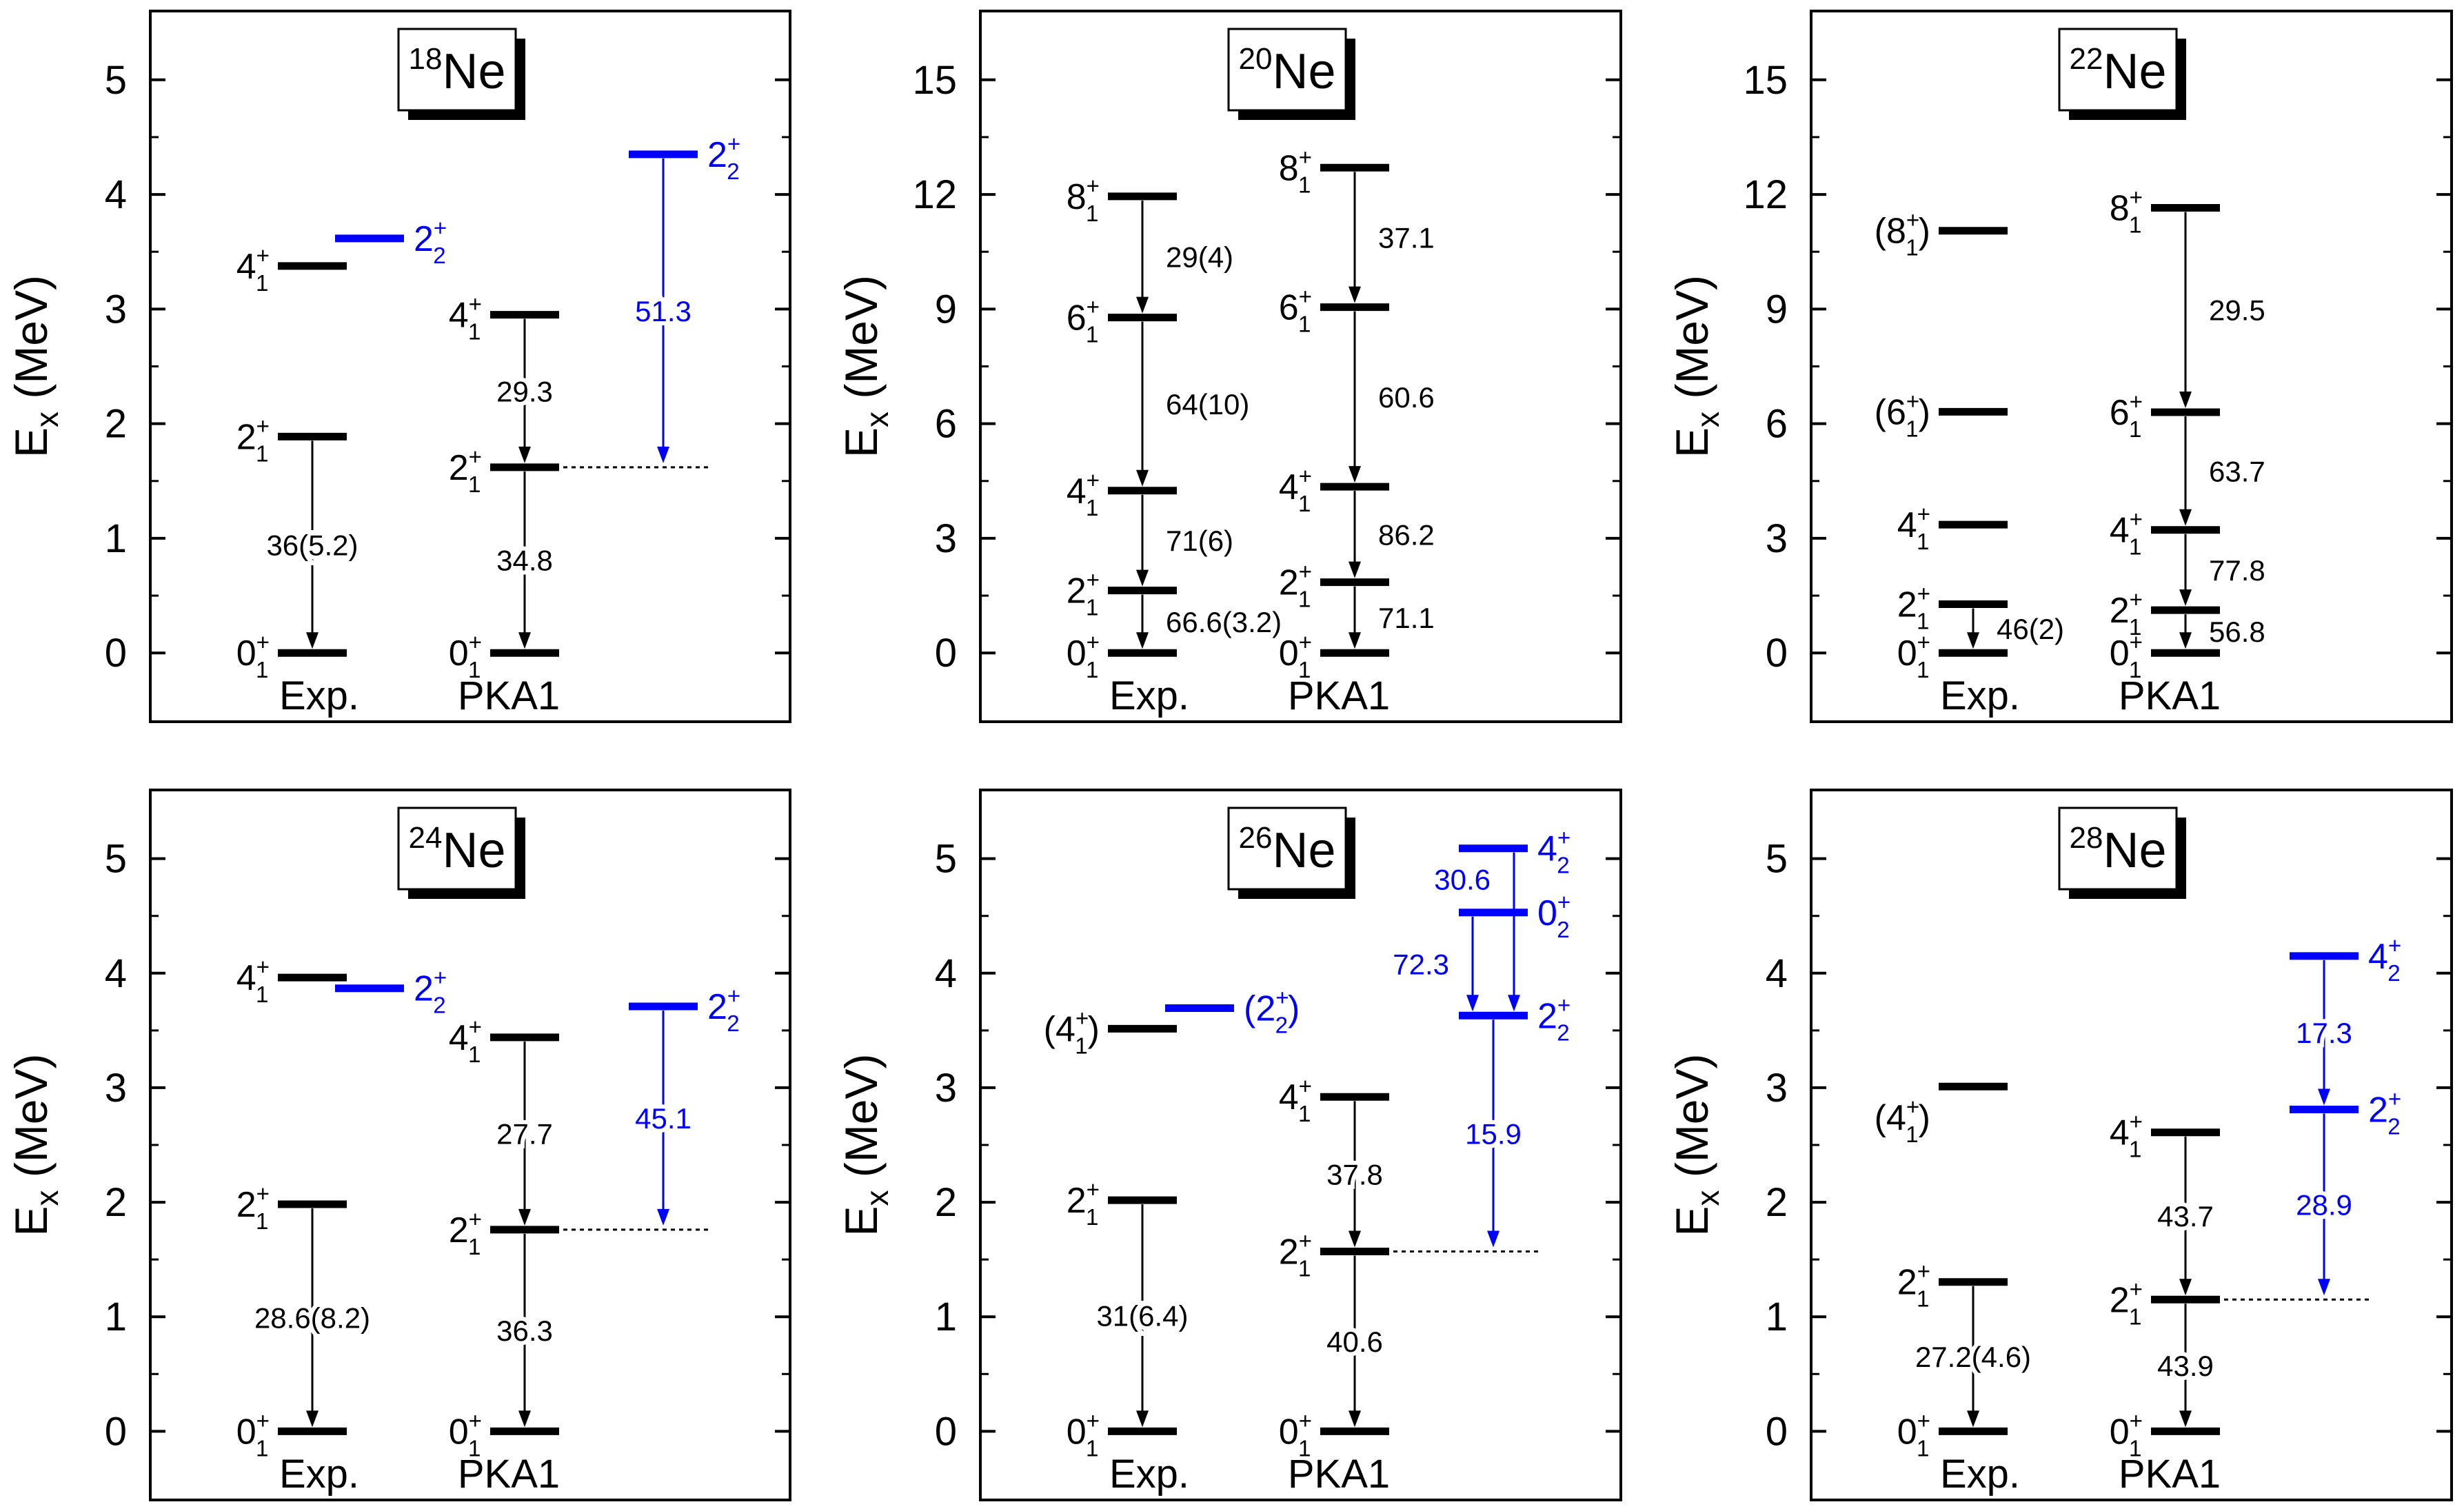  I want to click on y-tick-label: 6, so click(1777, 424).